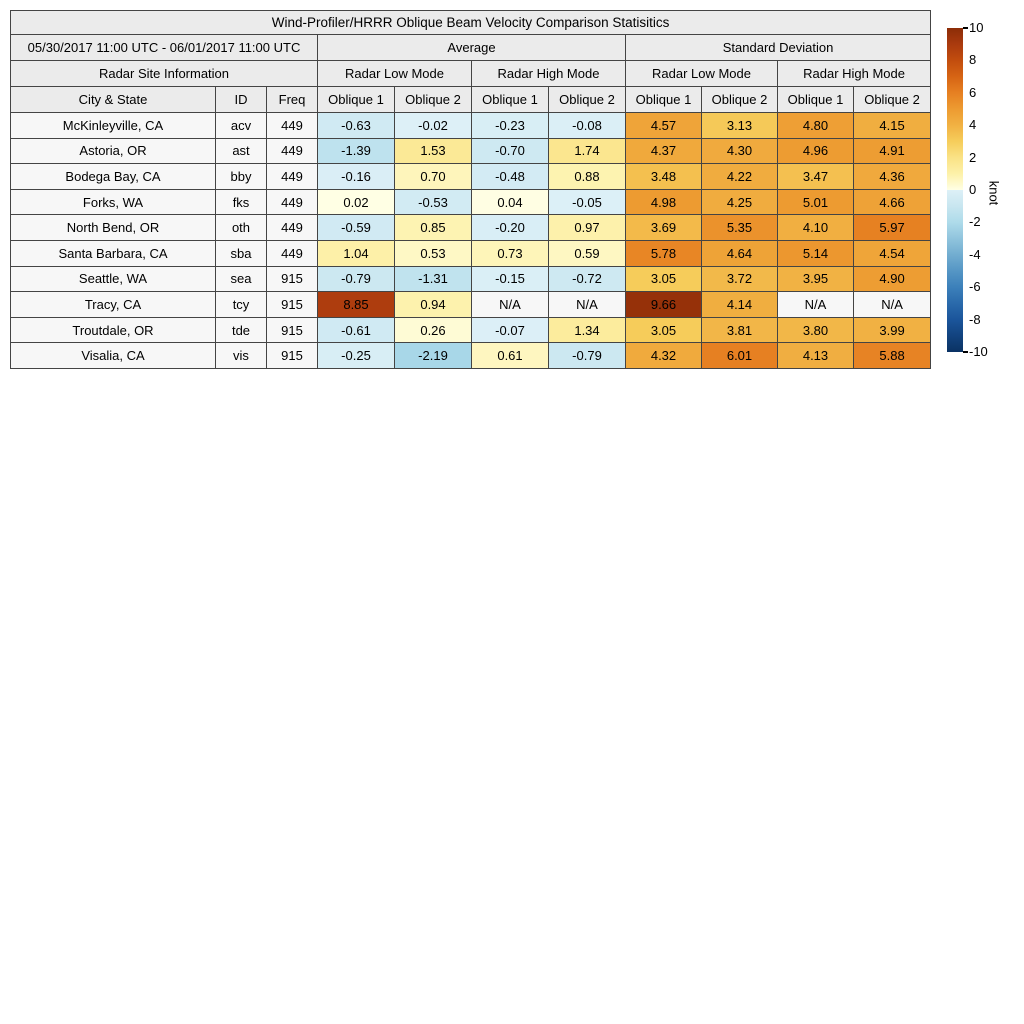 The width and height of the screenshot is (1024, 1024). What do you see at coordinates (433, 227) in the screenshot?
I see `value-cell: 0.85` at bounding box center [433, 227].